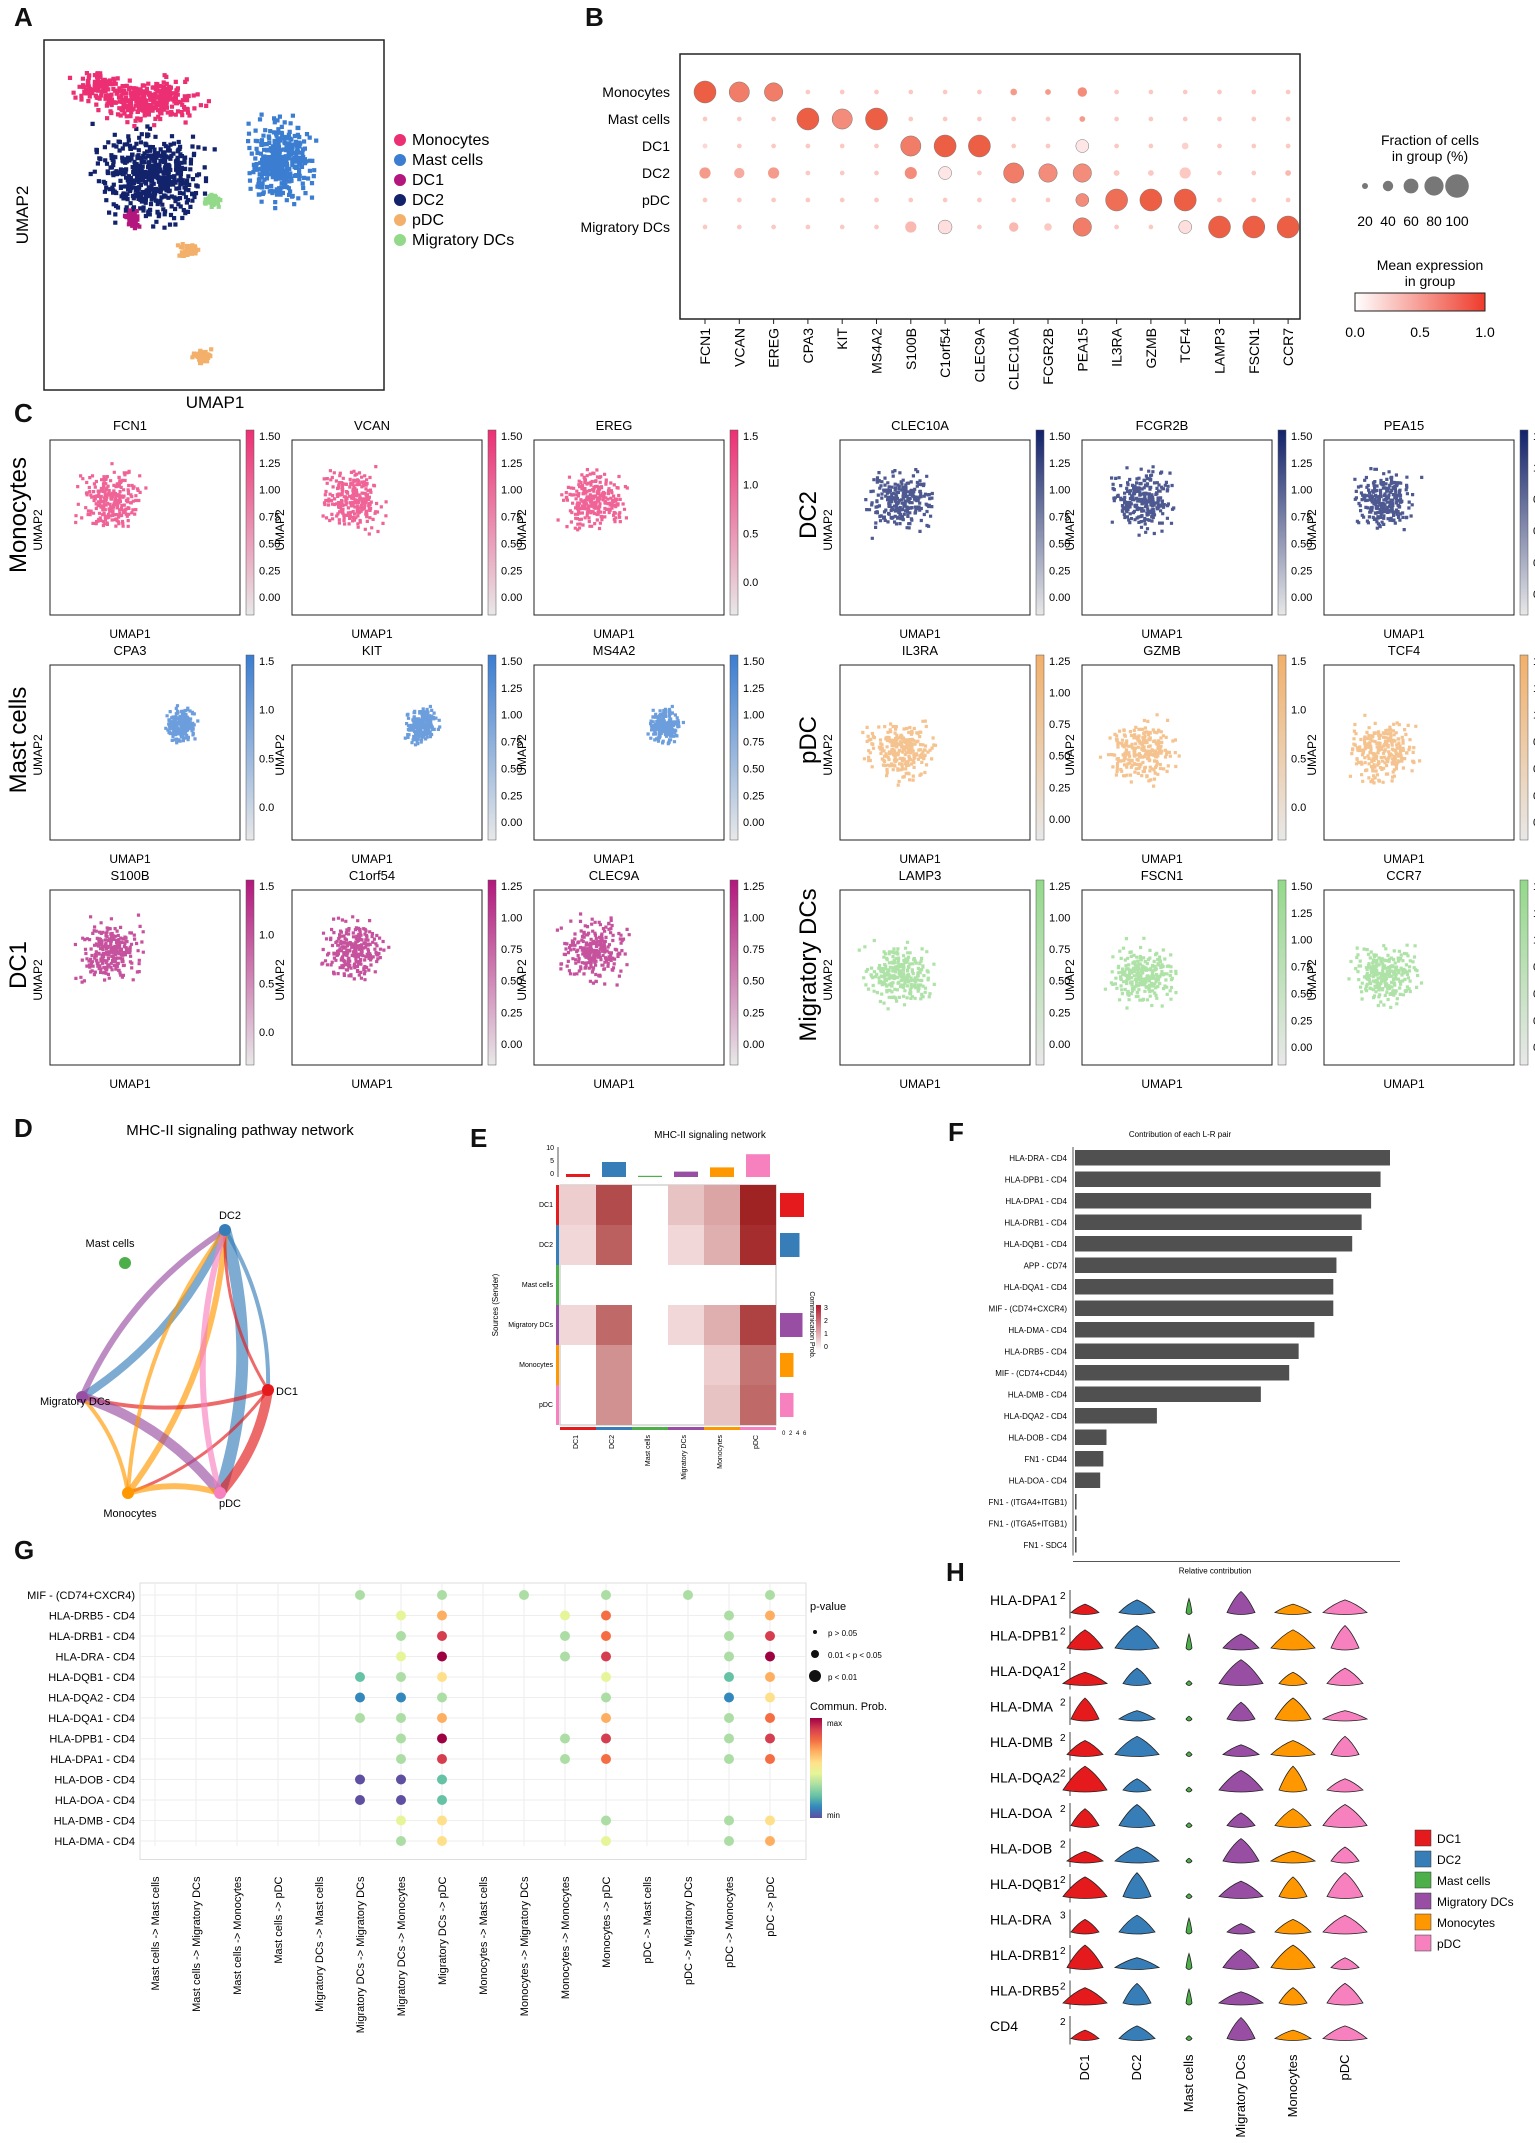  I want to click on umap-frame, so click(214, 215).